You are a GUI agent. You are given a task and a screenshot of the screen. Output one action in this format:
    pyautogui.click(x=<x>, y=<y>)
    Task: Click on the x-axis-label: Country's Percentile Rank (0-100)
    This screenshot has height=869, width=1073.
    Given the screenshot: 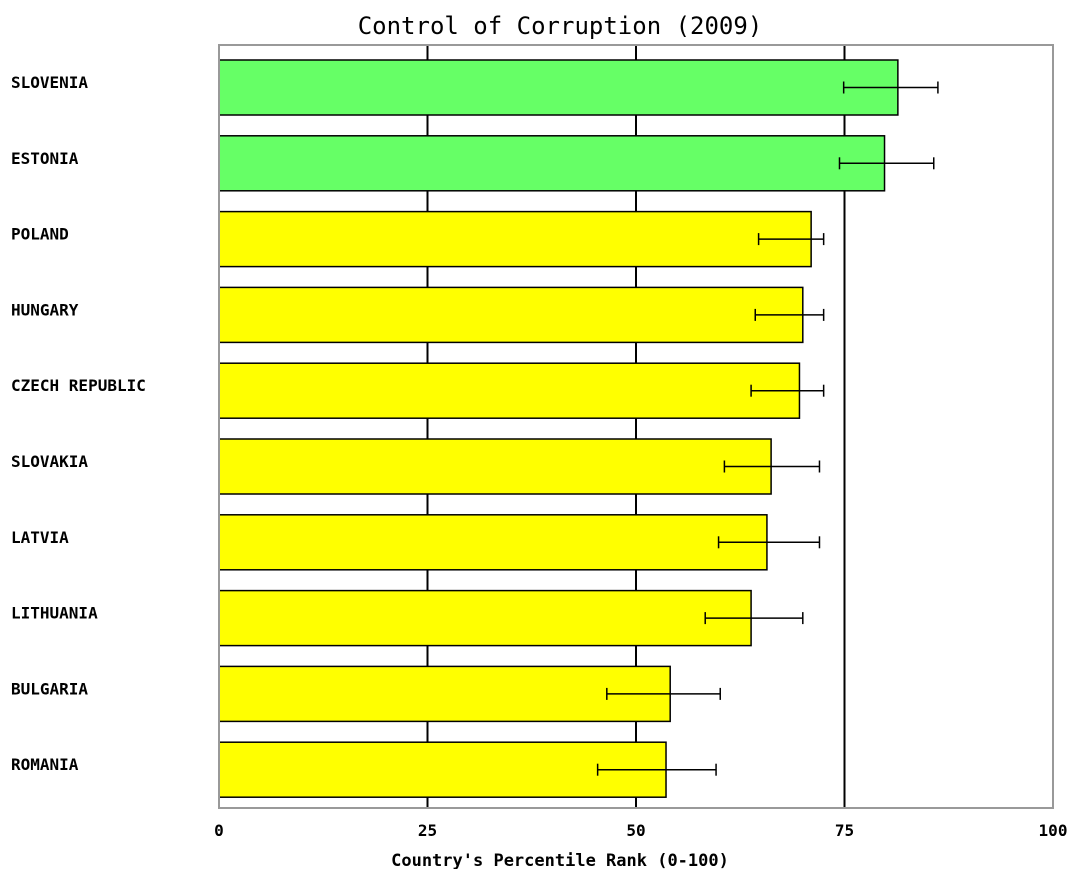 What is the action you would take?
    pyautogui.click(x=560, y=860)
    